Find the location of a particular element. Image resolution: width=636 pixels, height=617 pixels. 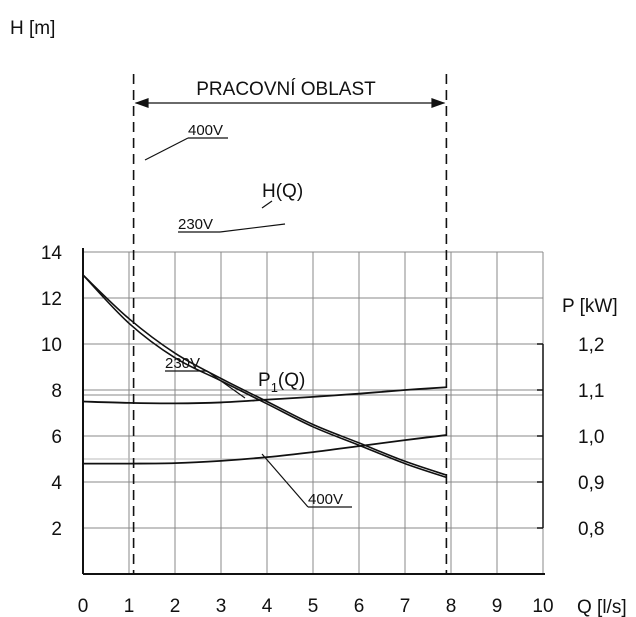

head-230v-label: 230V is located at coordinates (195, 224).